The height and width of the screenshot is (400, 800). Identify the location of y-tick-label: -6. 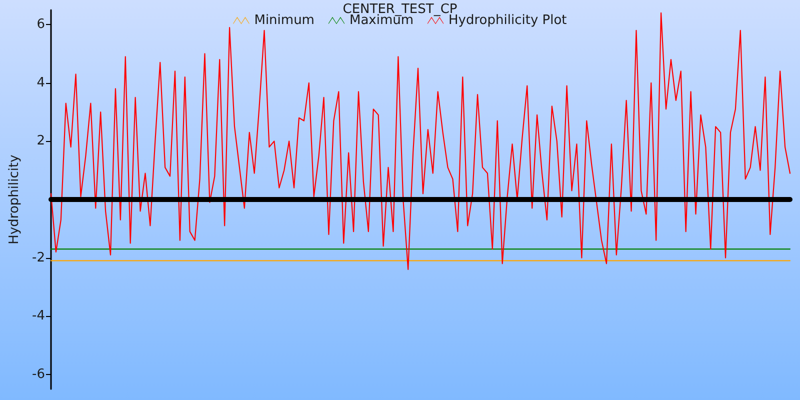
(38, 374).